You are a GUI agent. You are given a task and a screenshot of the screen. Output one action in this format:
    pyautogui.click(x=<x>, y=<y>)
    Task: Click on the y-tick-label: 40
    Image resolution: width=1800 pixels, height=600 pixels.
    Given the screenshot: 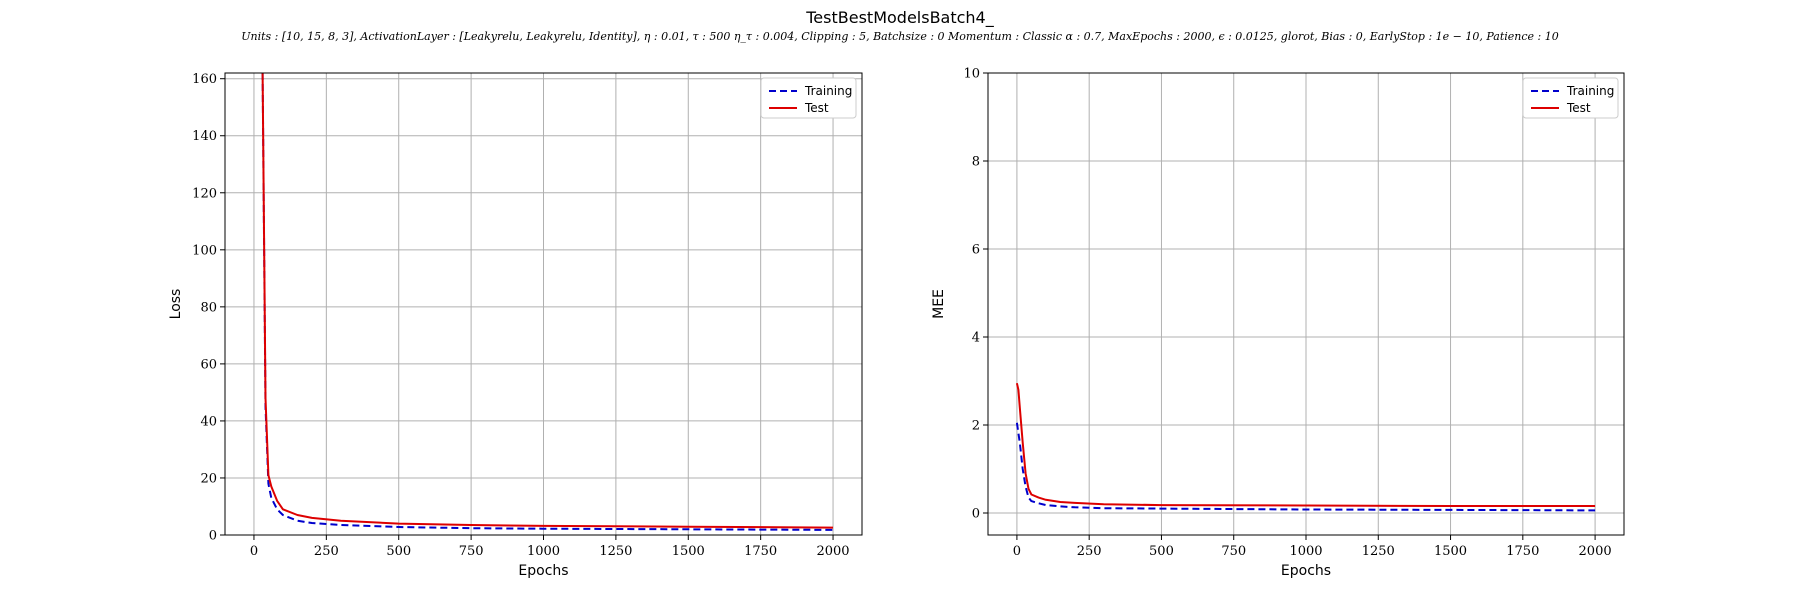 What is the action you would take?
    pyautogui.click(x=208, y=421)
    